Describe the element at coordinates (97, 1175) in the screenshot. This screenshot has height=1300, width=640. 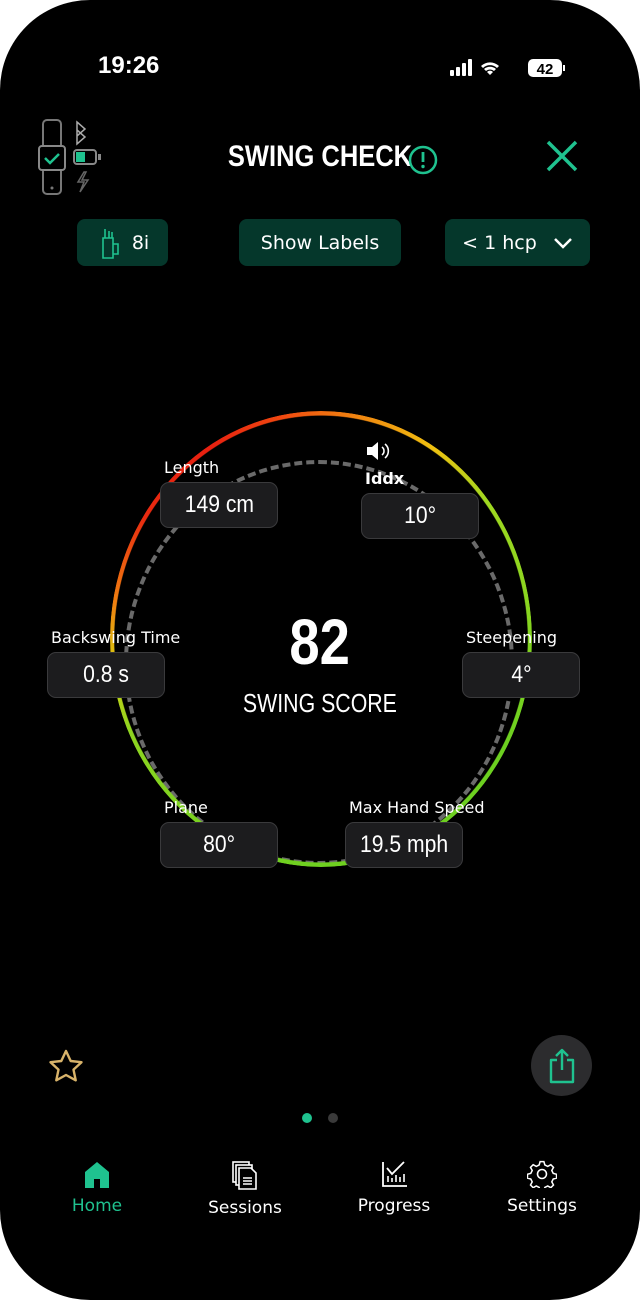
I see `home-icon` at that location.